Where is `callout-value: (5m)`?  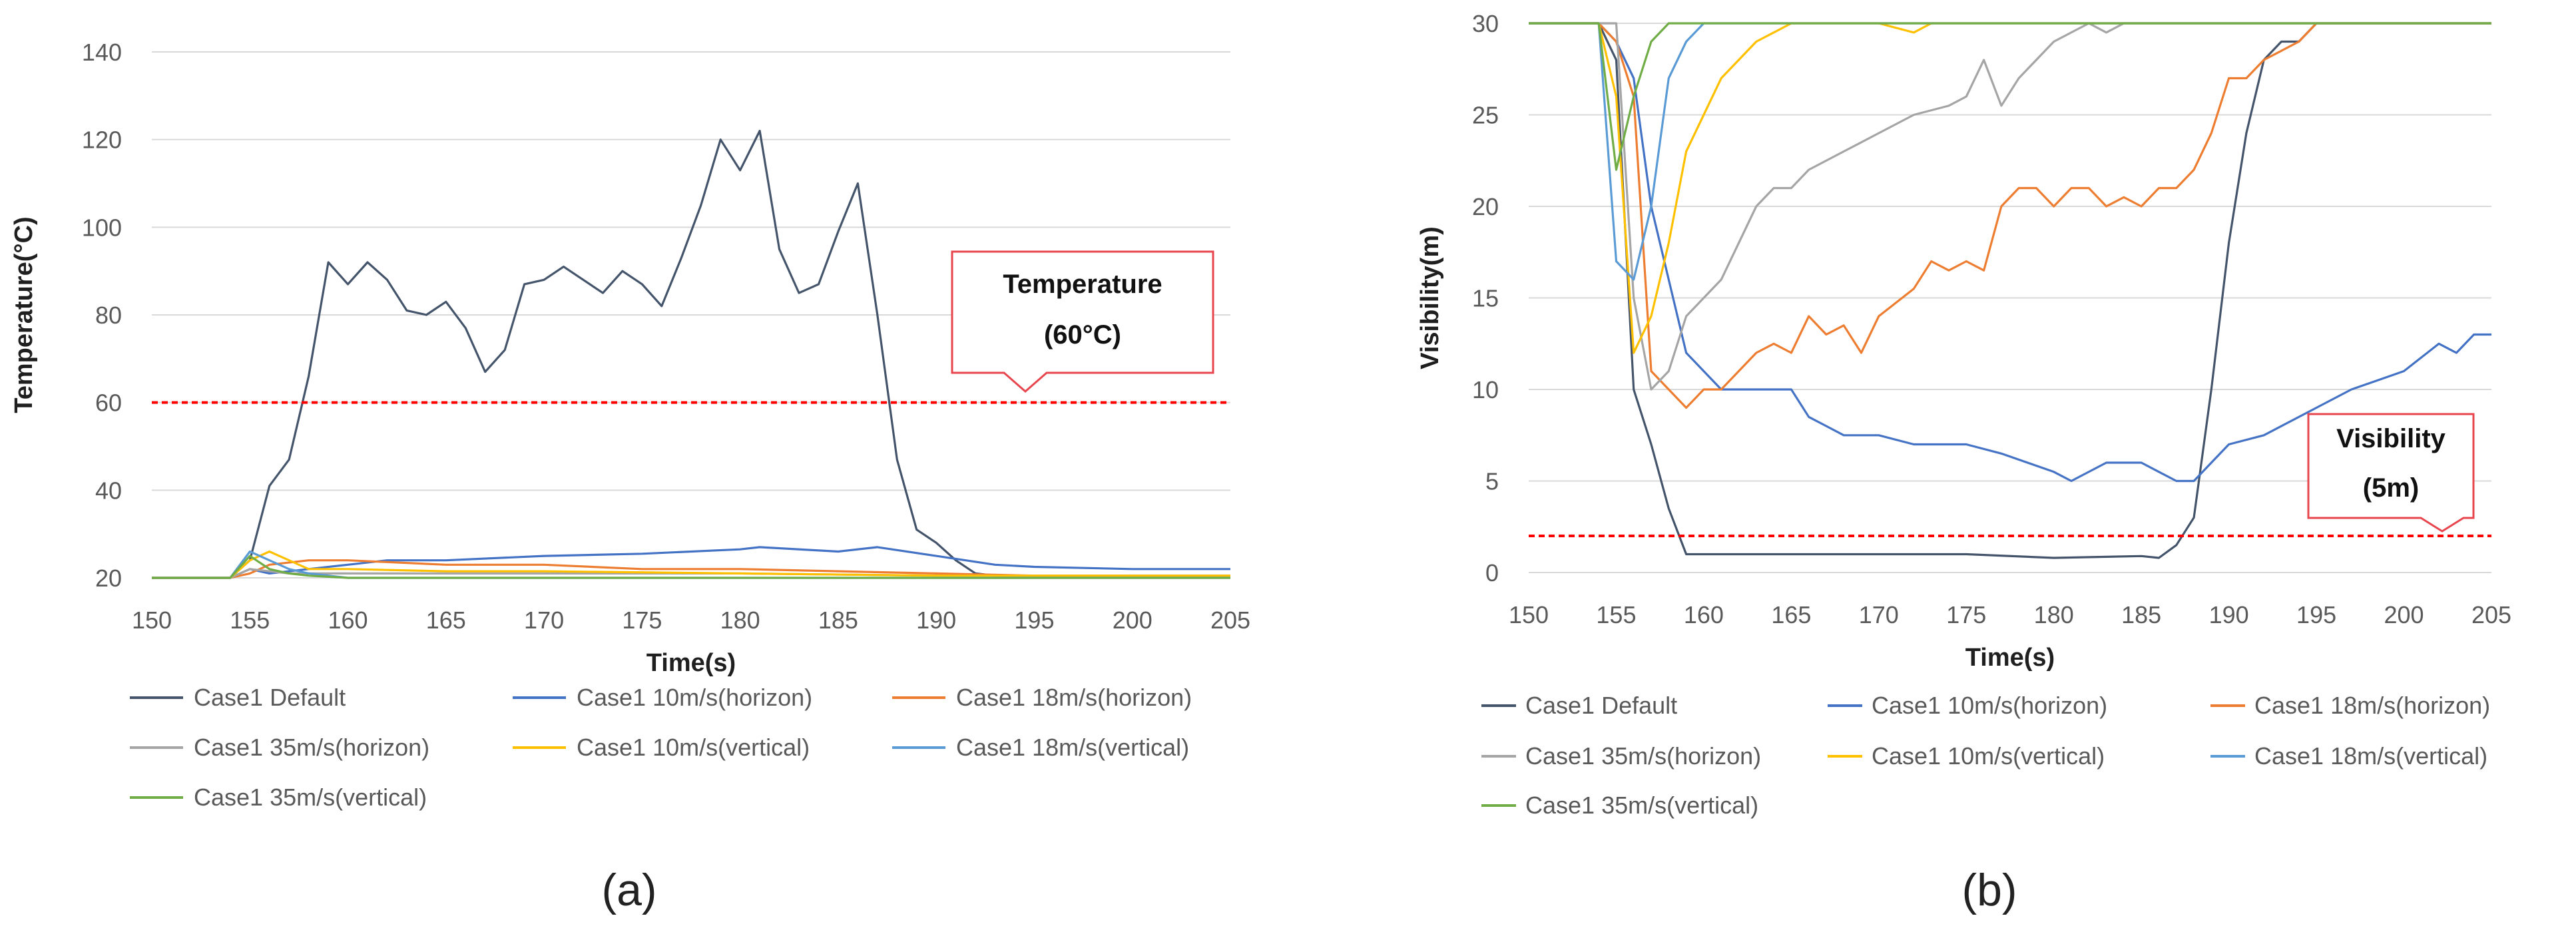 callout-value: (5m) is located at coordinates (2391, 488).